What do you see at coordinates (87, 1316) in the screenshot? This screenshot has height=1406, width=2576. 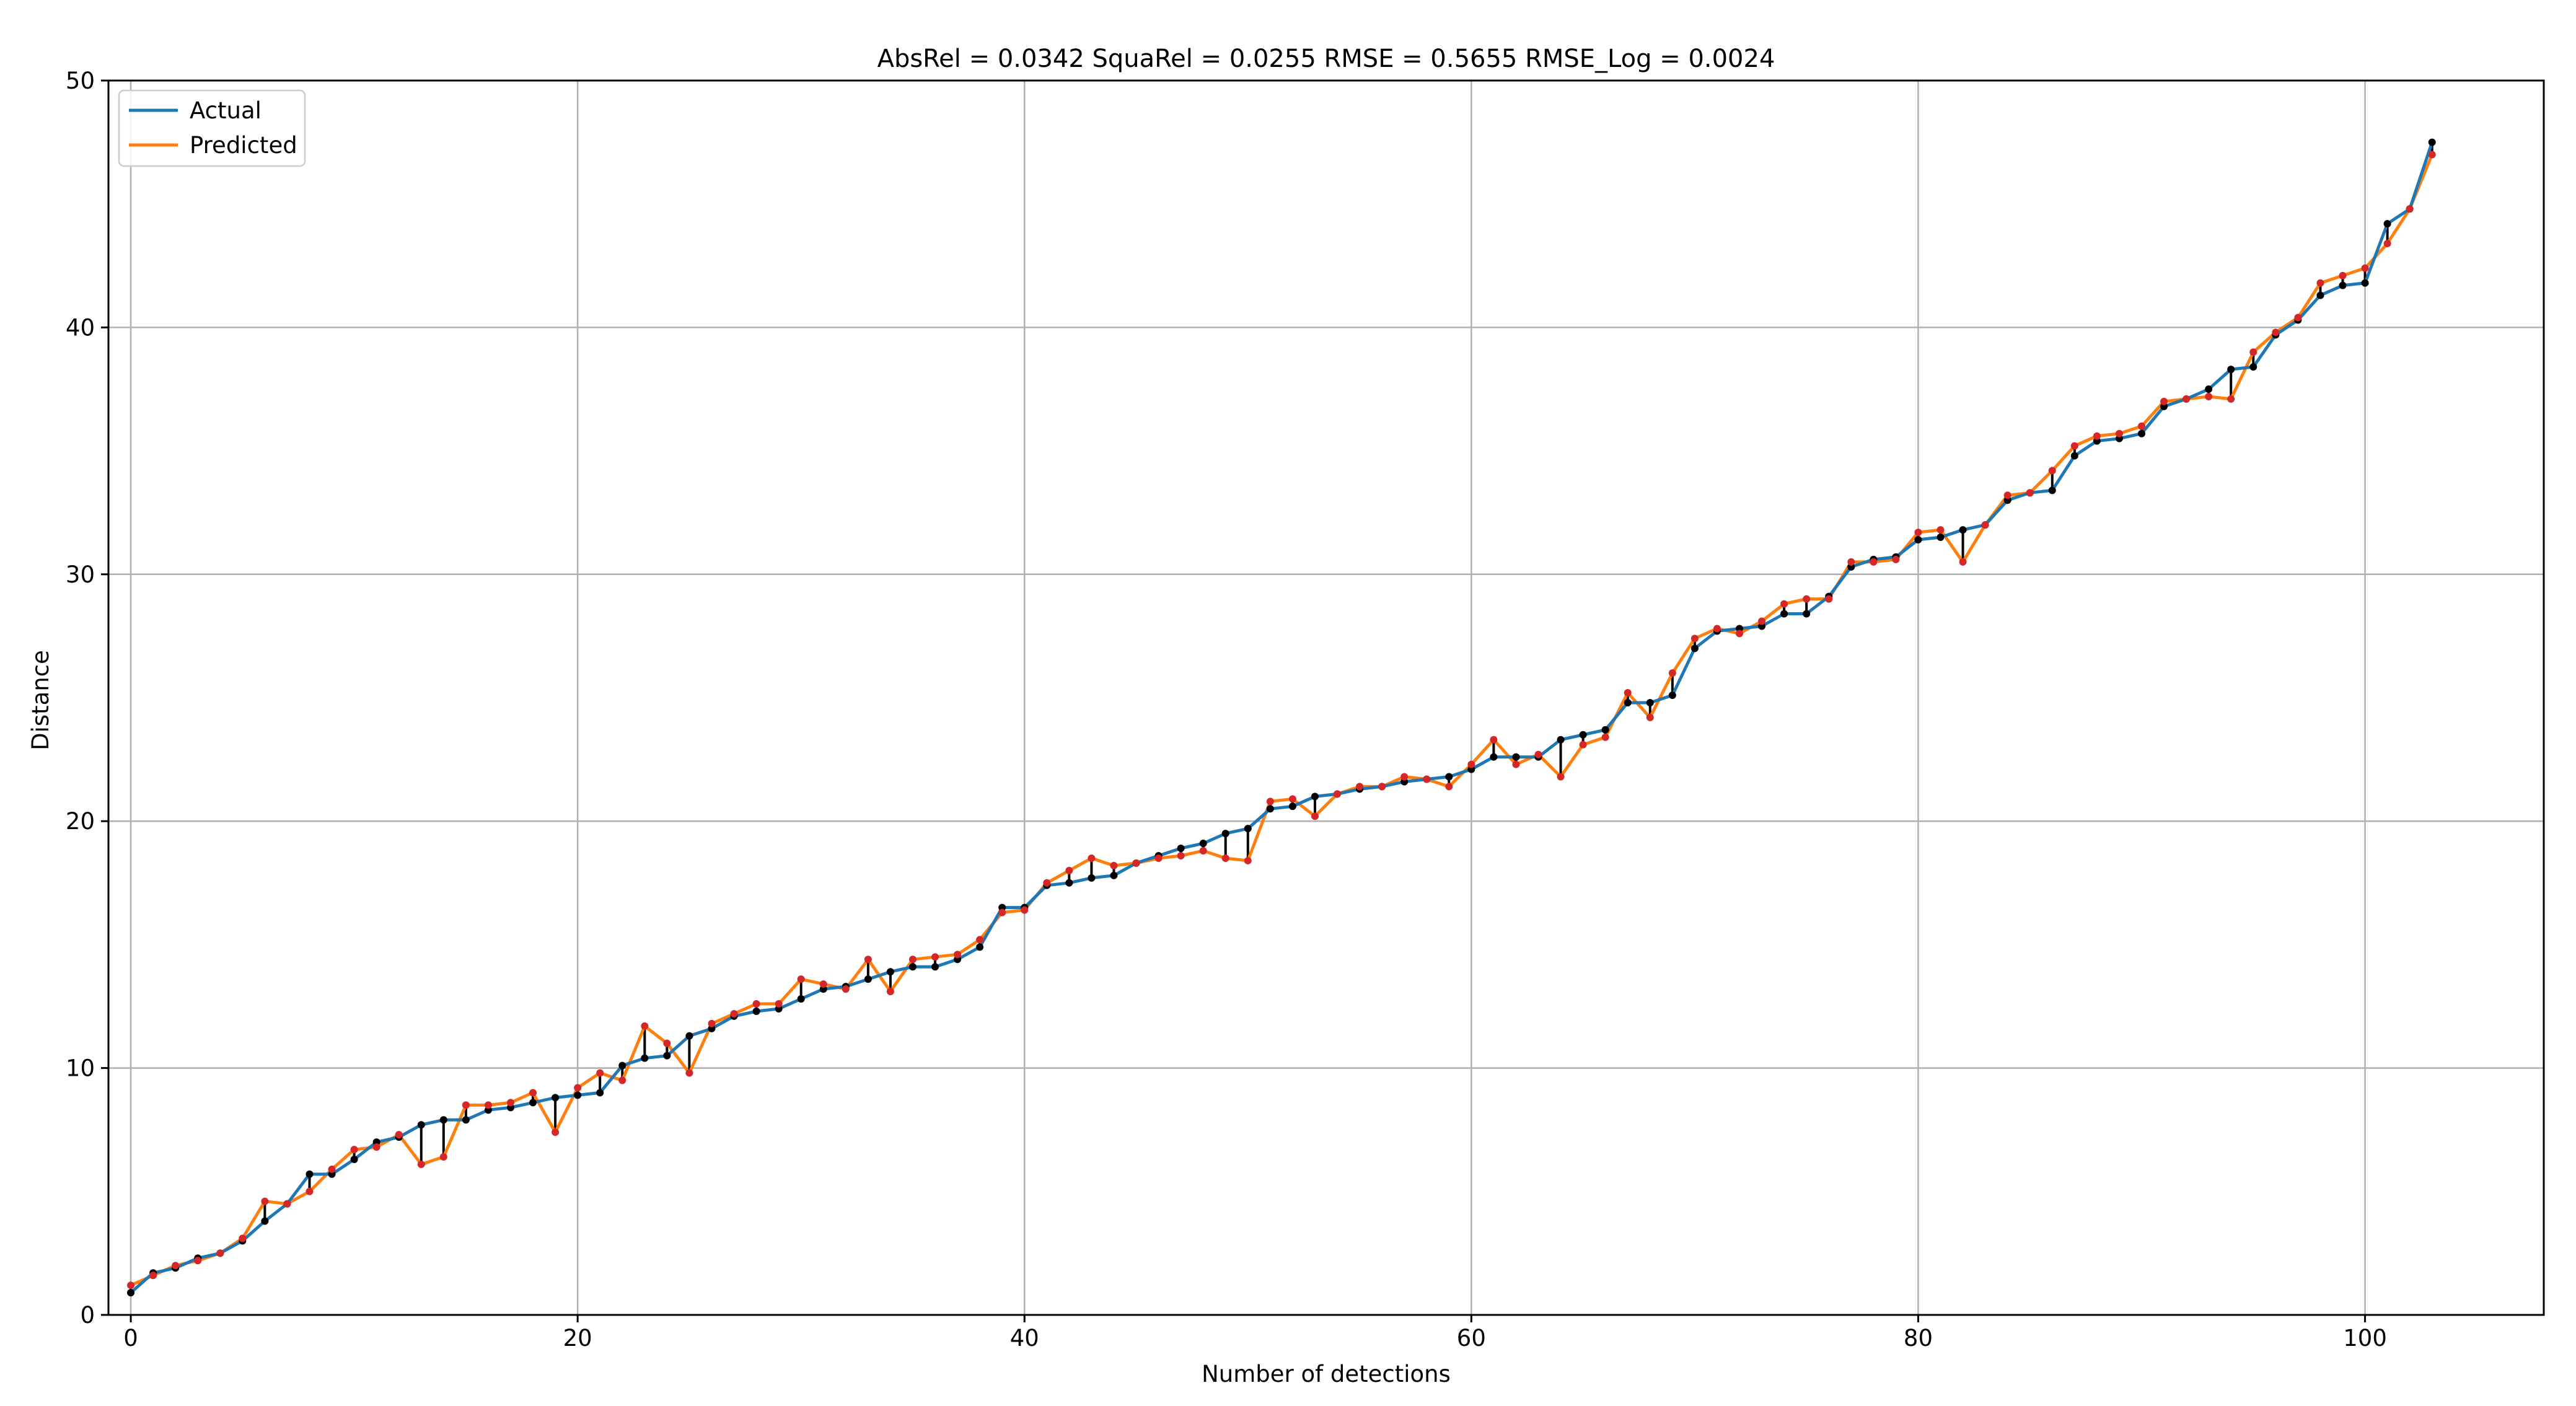 I see `y-tick-label: 0` at bounding box center [87, 1316].